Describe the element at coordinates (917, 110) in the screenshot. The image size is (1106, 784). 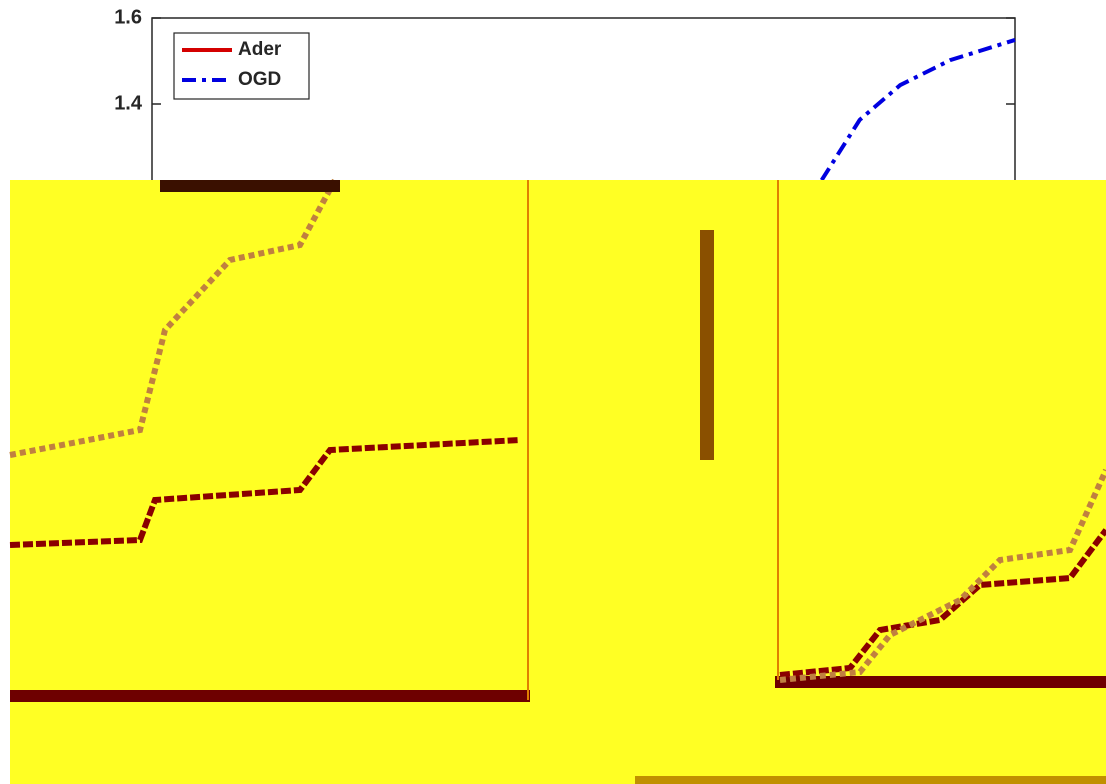
I see `series-line` at that location.